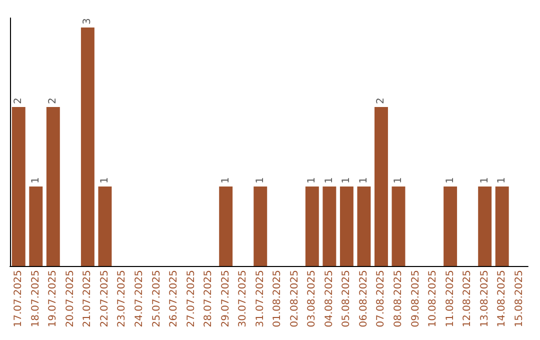 Image resolution: width=540 pixels, height=340 pixels. What do you see at coordinates (156, 299) in the screenshot?
I see `x-tick-label: 25.07.2025` at bounding box center [156, 299].